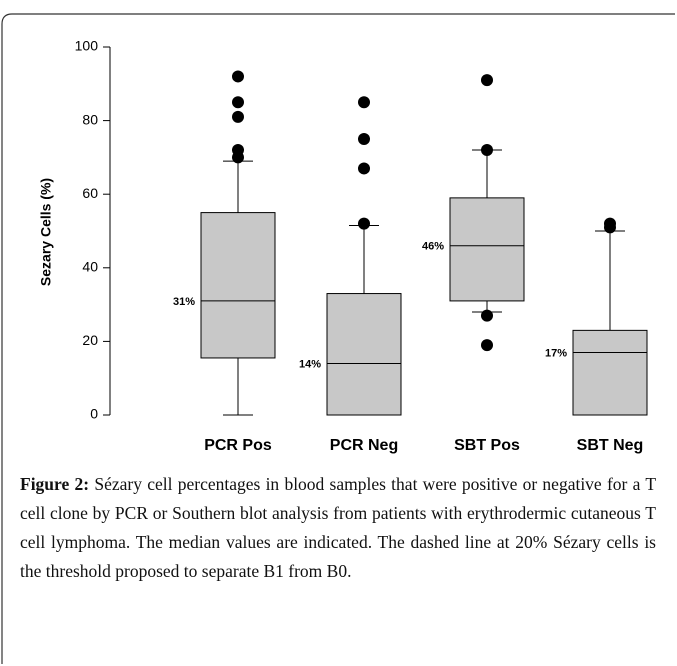  Describe the element at coordinates (433, 247) in the screenshot. I see `median-label: 46%` at that location.